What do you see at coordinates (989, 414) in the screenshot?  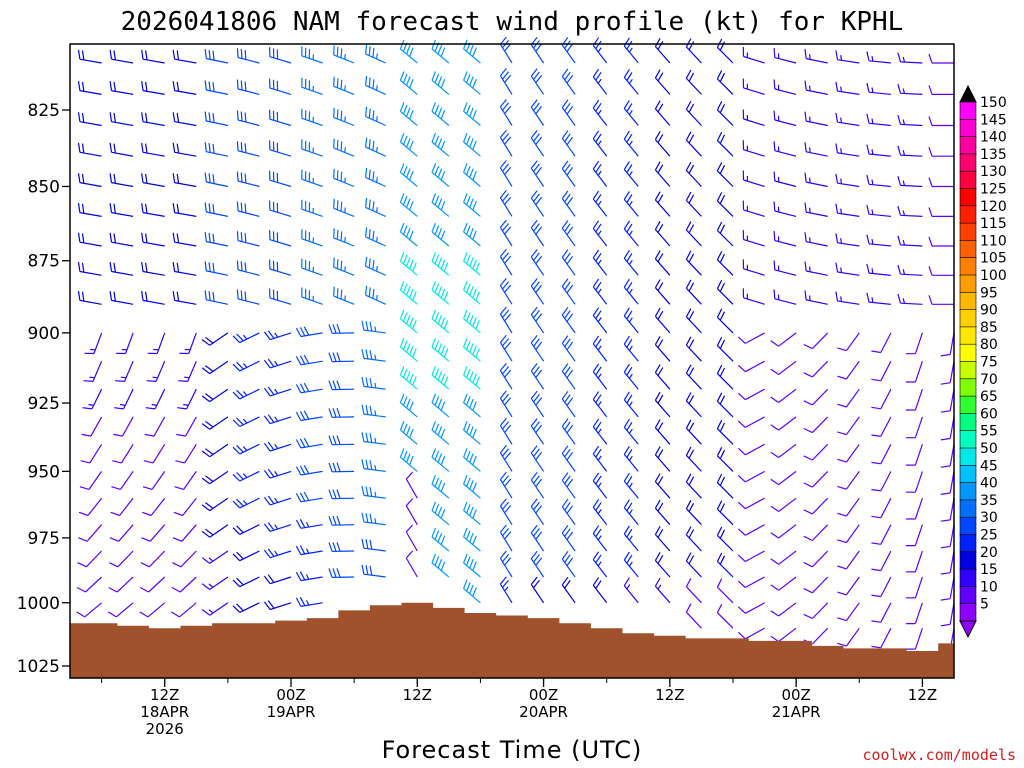 I see `colorbar-label: 60` at bounding box center [989, 414].